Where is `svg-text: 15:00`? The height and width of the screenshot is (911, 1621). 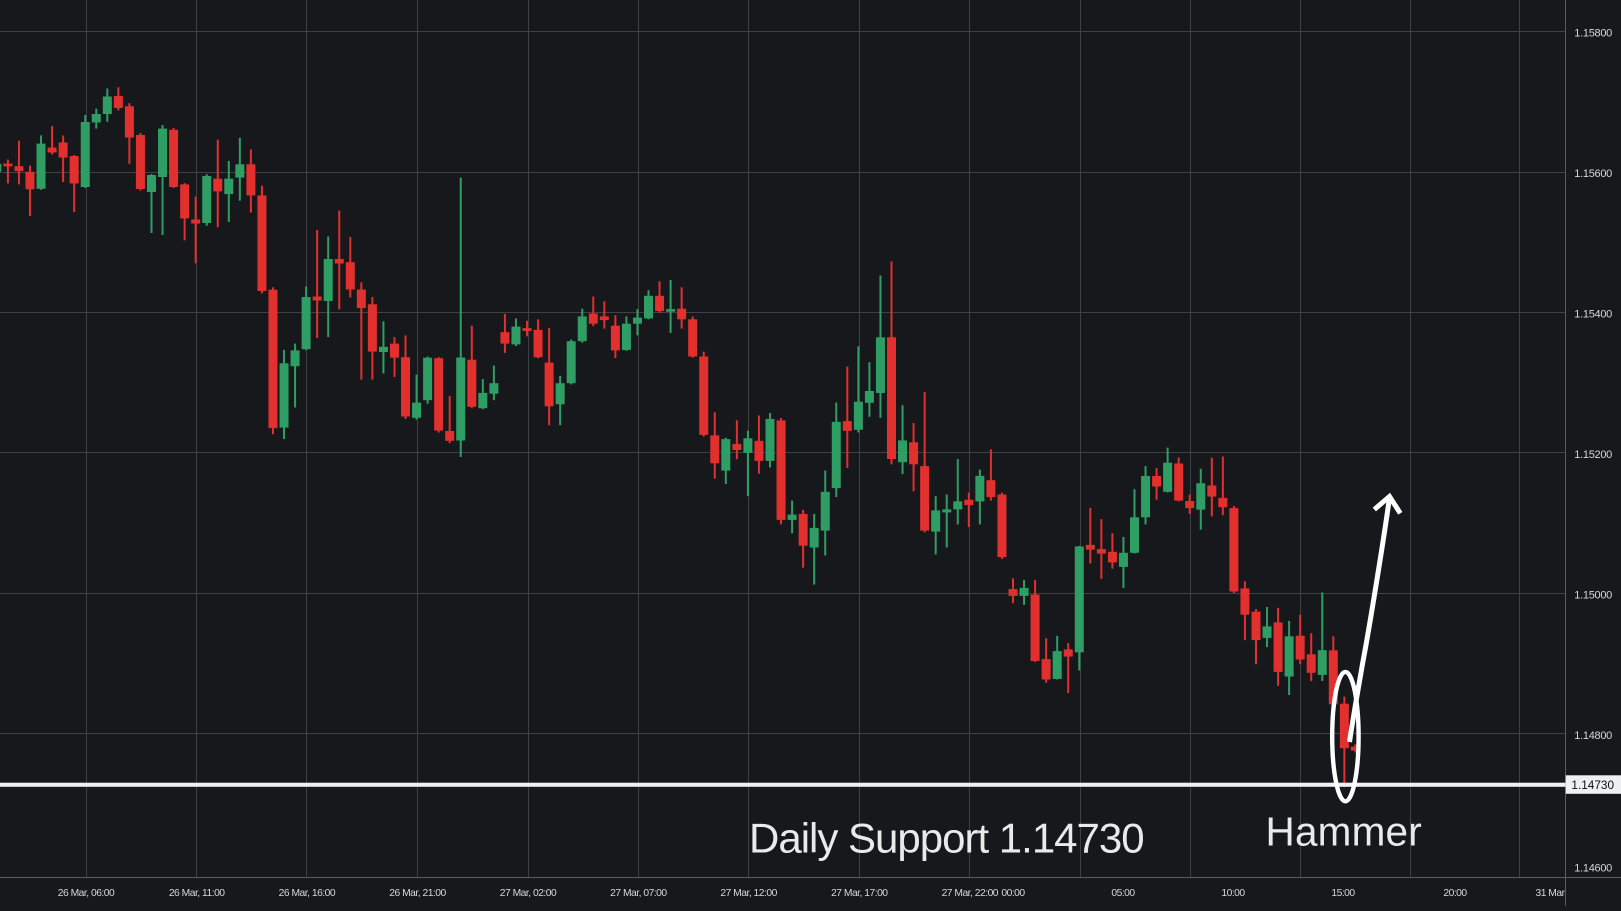
svg-text: 15:00 is located at coordinates (1343, 893).